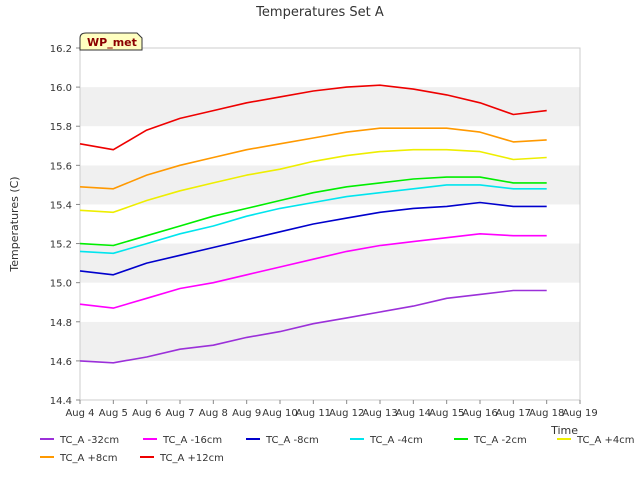  Describe the element at coordinates (292, 440) in the screenshot. I see `legend-label: TC_A -8cm` at that location.